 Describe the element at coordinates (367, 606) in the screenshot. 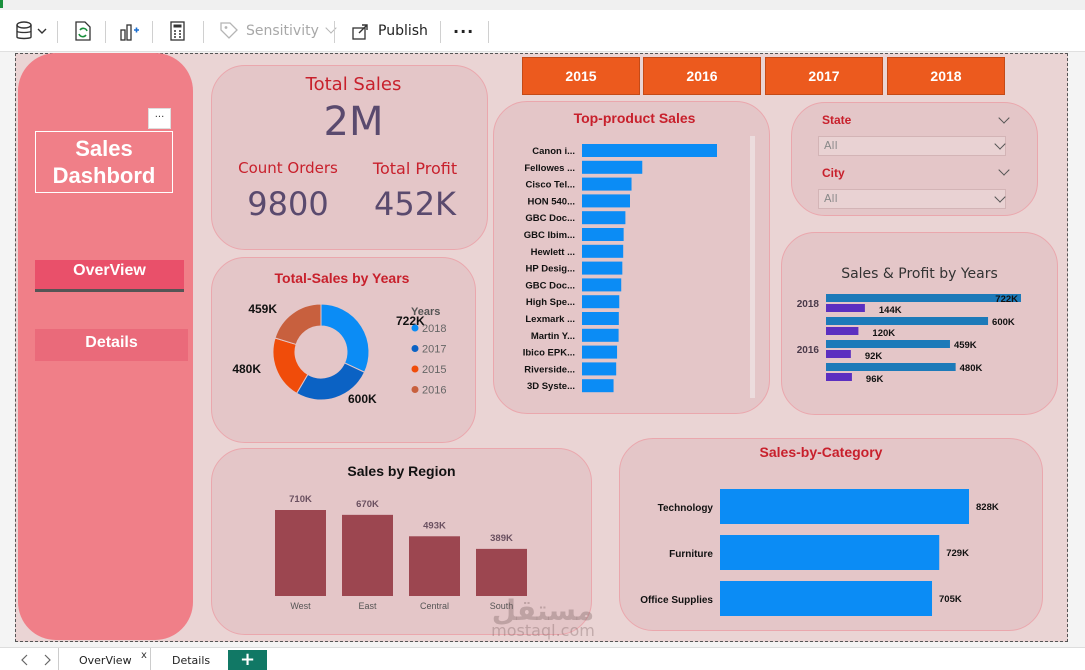

I see `region-category-label: East` at that location.